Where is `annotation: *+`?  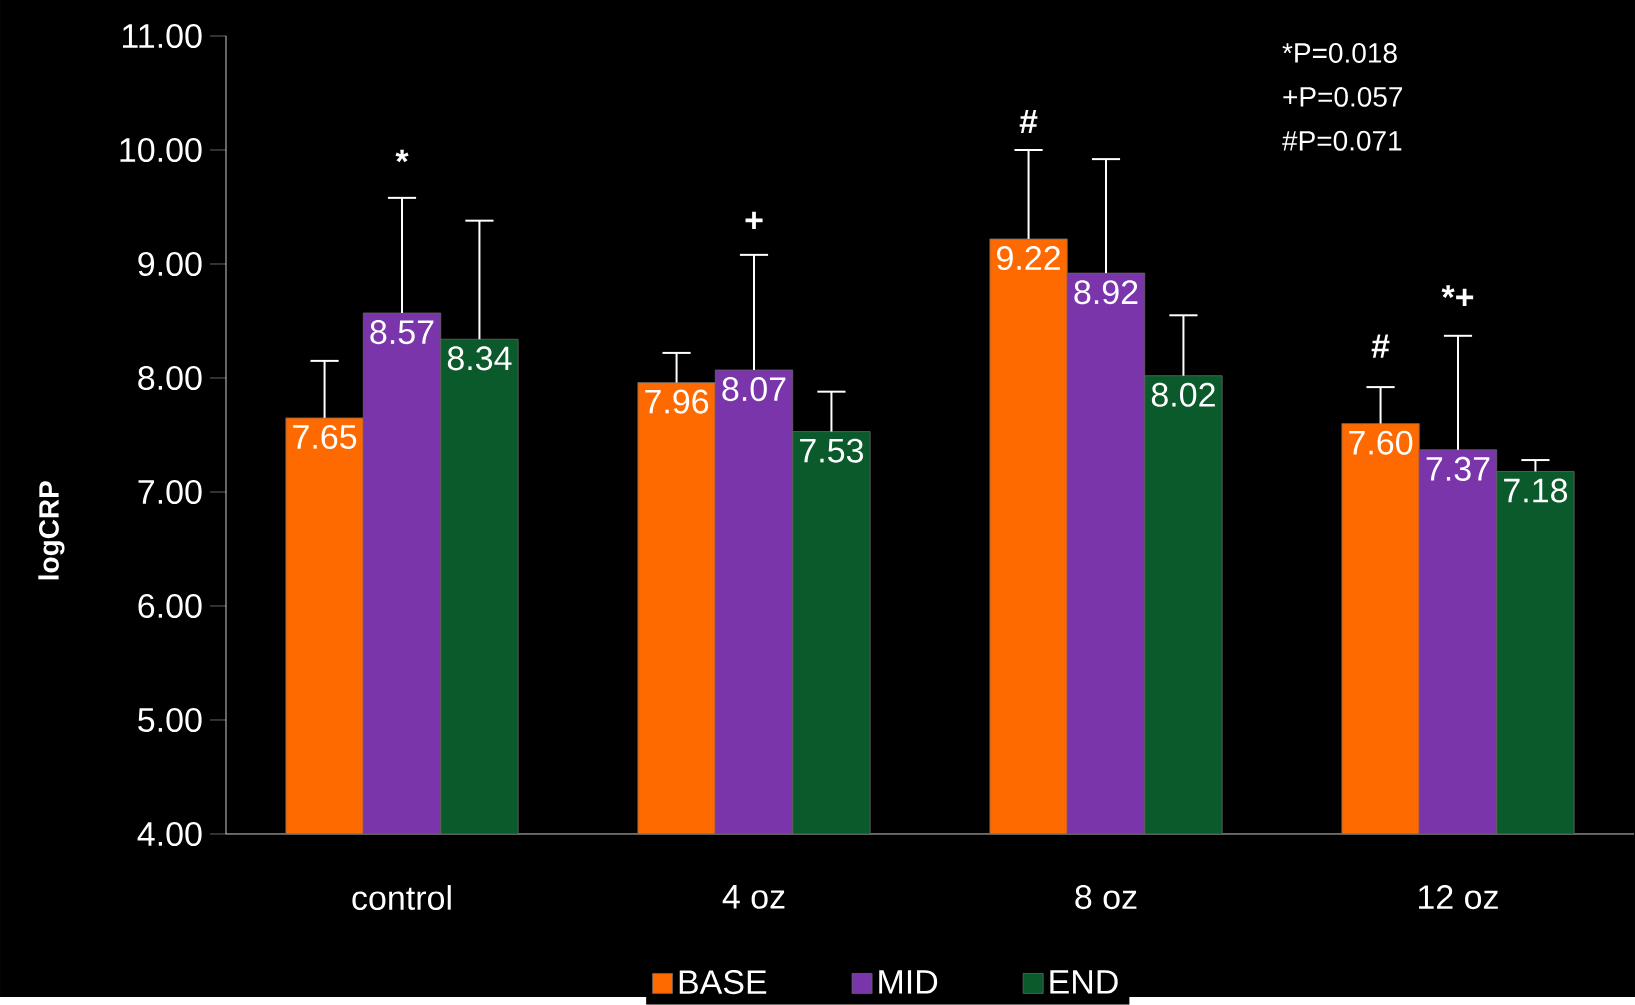
annotation: *+ is located at coordinates (1457, 296).